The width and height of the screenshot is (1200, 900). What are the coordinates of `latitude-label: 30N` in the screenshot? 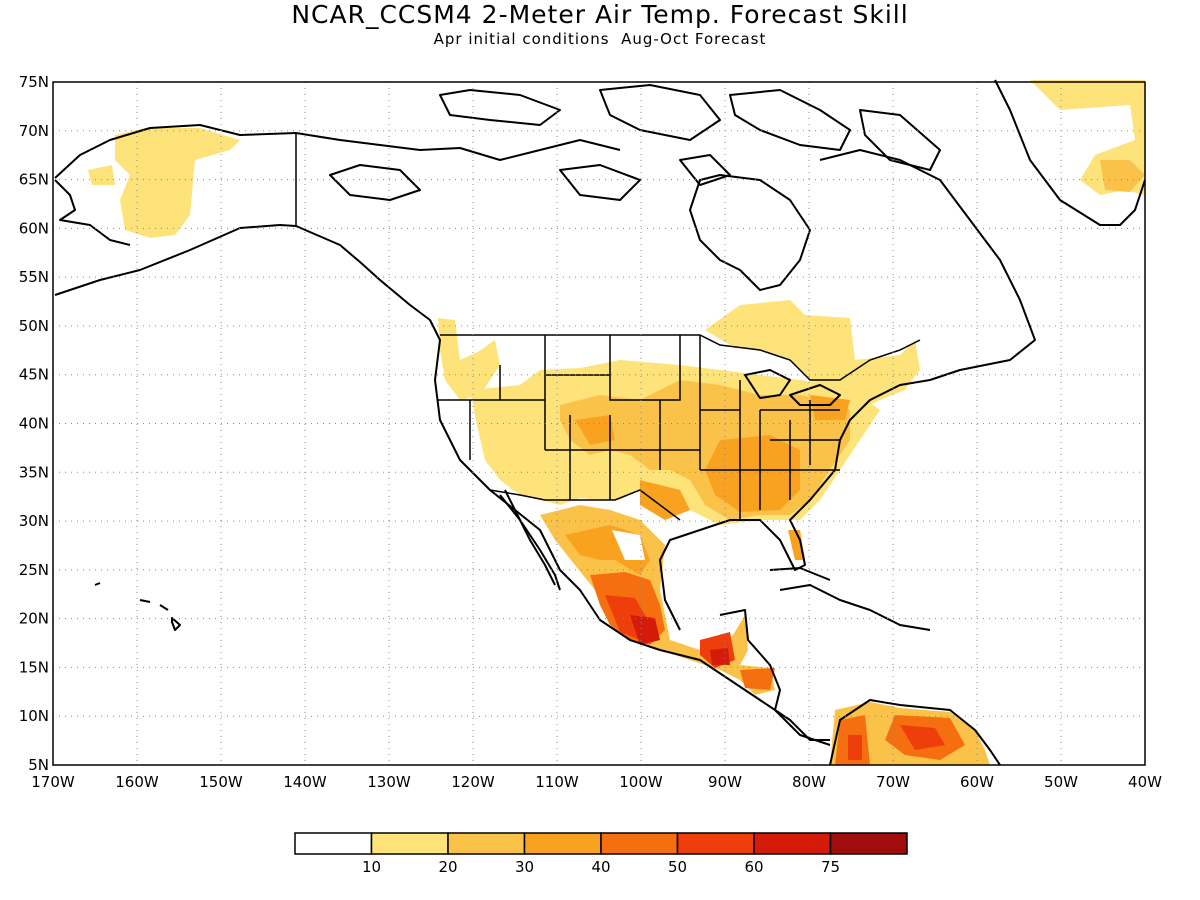 It's located at (34, 521).